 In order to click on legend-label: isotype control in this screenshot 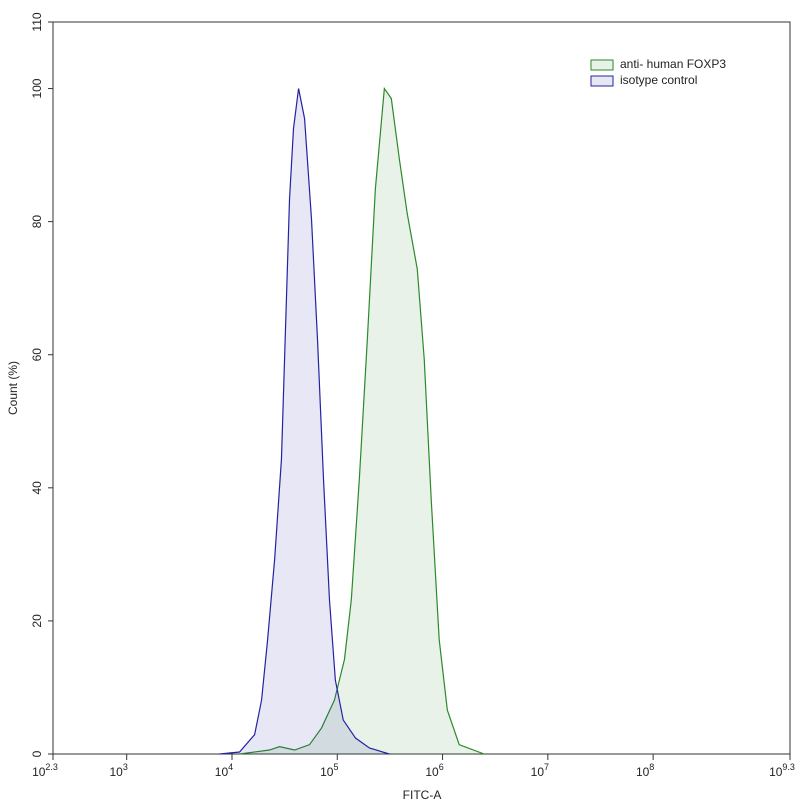, I will do `click(658, 80)`.